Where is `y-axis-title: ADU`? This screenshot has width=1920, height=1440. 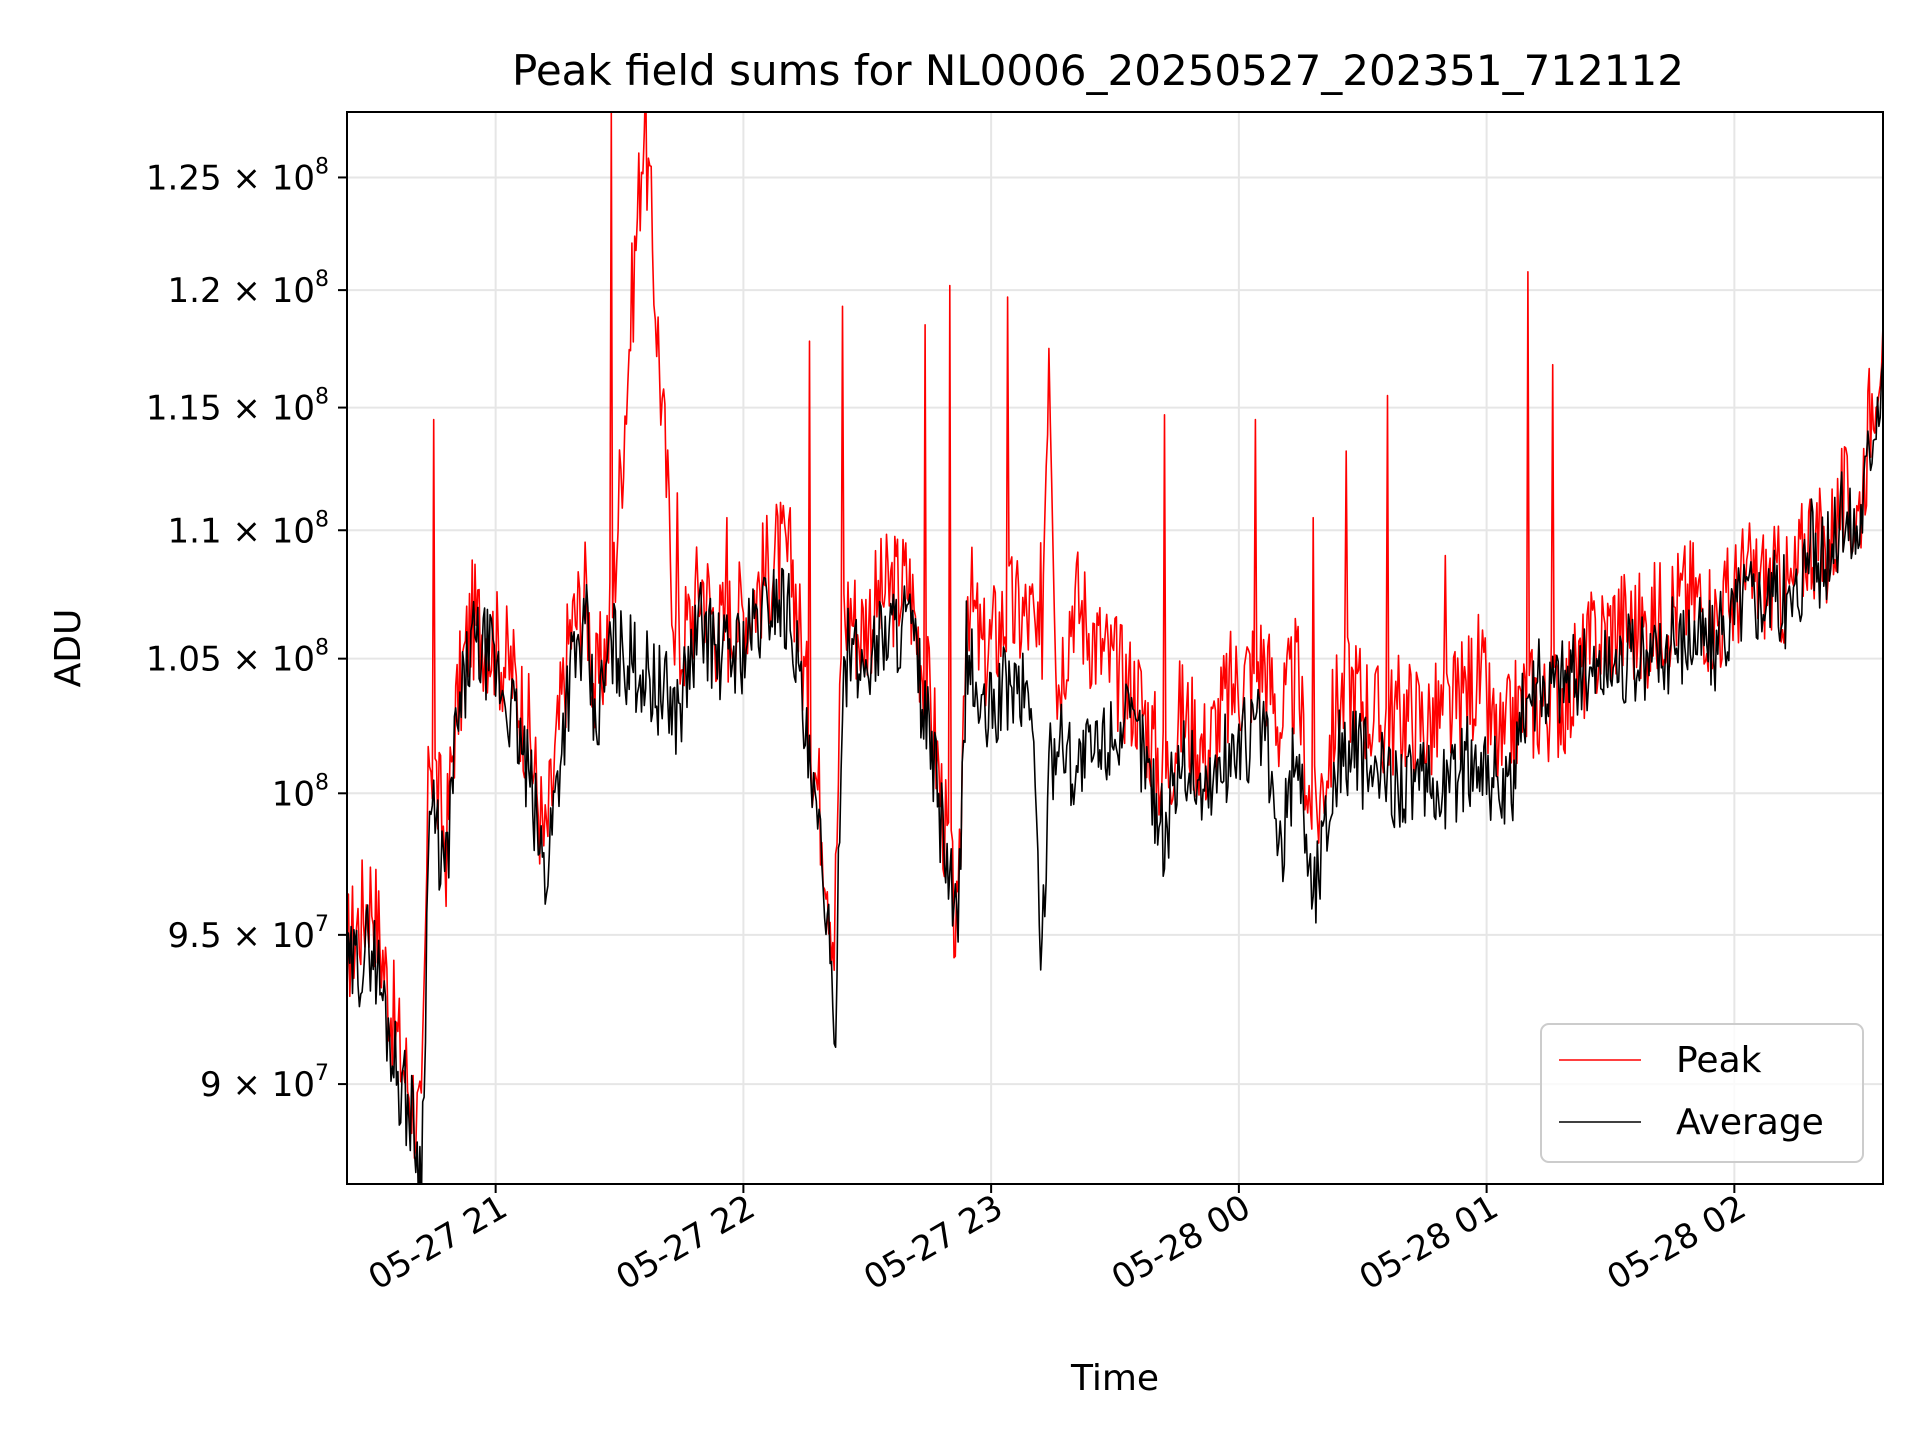 y-axis-title: ADU is located at coordinates (68, 648).